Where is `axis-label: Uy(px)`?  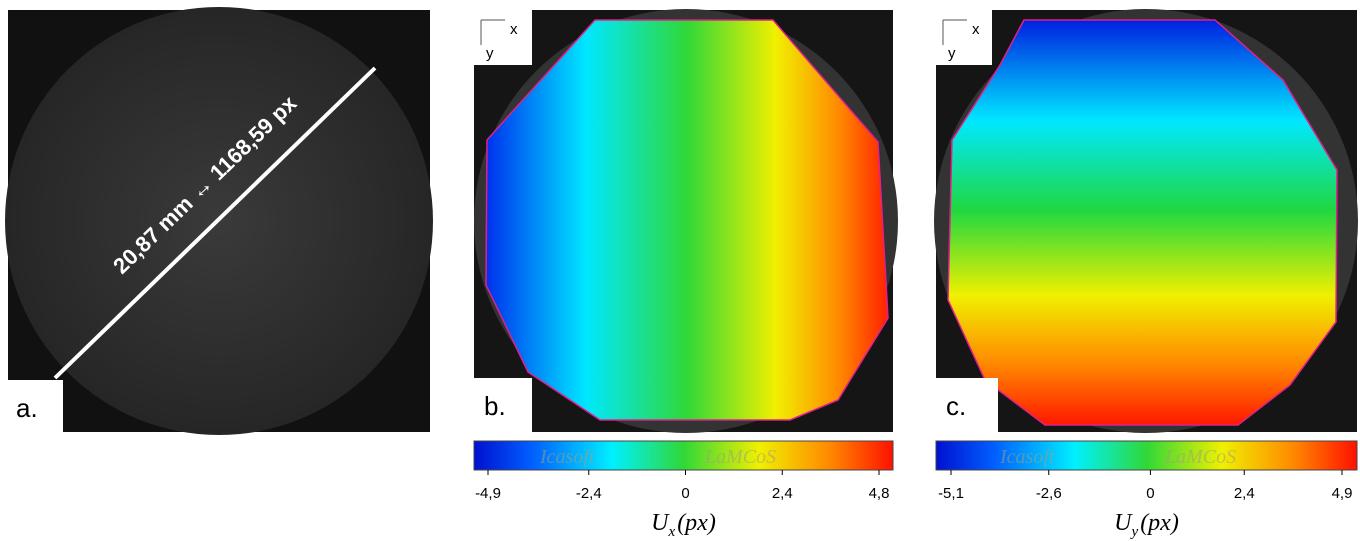 axis-label: Uy(px) is located at coordinates (1146, 525).